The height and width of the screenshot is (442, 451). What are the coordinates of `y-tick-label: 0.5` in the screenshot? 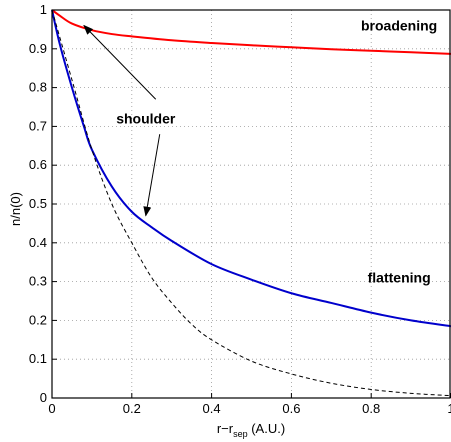 It's located at (38, 203).